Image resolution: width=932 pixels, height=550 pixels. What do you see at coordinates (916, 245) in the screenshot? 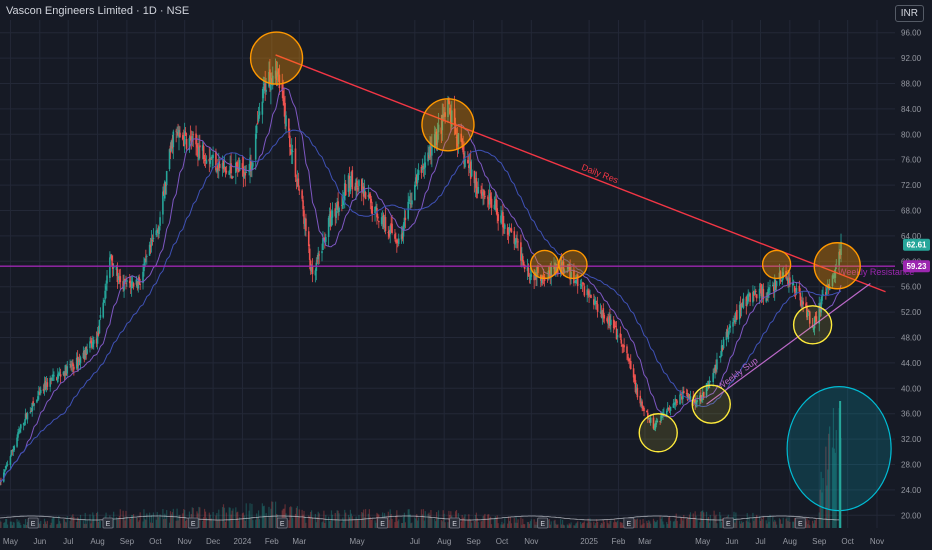
I see `last-price-tag: 62.61` at bounding box center [916, 245].